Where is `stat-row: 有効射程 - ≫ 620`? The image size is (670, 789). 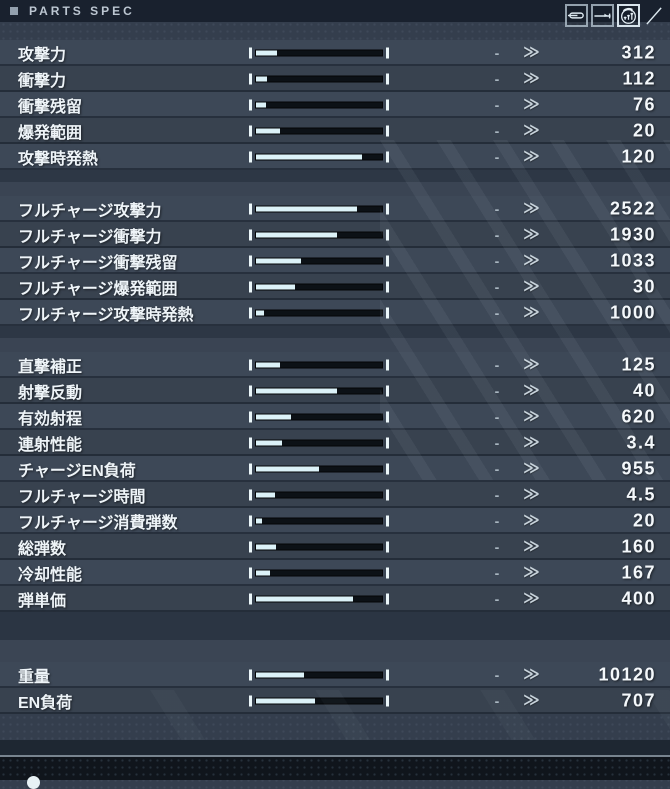 stat-row: 有効射程 - ≫ 620 is located at coordinates (335, 417).